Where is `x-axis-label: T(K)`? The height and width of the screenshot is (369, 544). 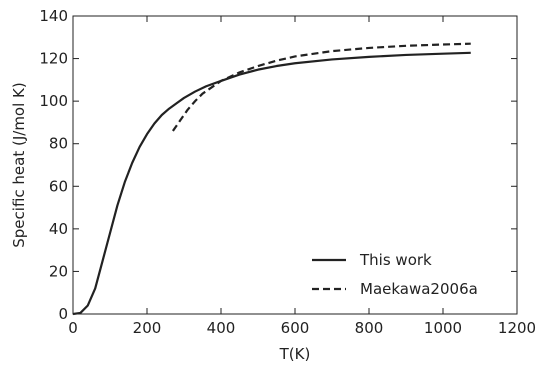 x-axis-label: T(K) is located at coordinates (295, 354).